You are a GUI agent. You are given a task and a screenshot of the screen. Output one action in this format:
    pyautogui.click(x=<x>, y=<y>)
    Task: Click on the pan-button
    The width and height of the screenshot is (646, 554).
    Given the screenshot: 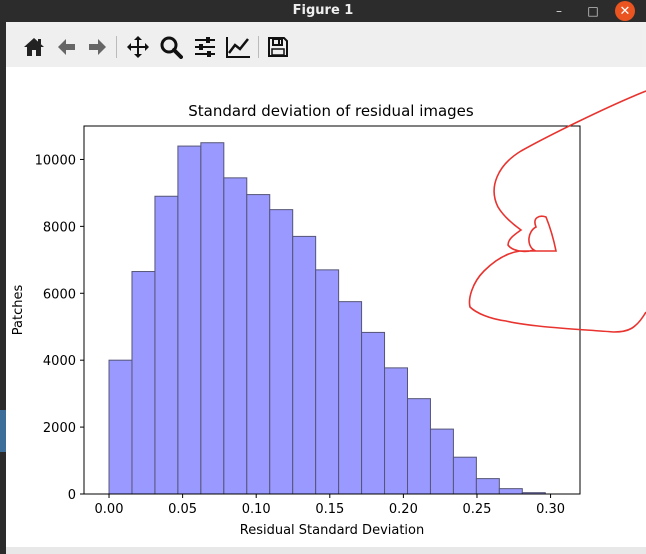 What is the action you would take?
    pyautogui.click(x=138, y=47)
    